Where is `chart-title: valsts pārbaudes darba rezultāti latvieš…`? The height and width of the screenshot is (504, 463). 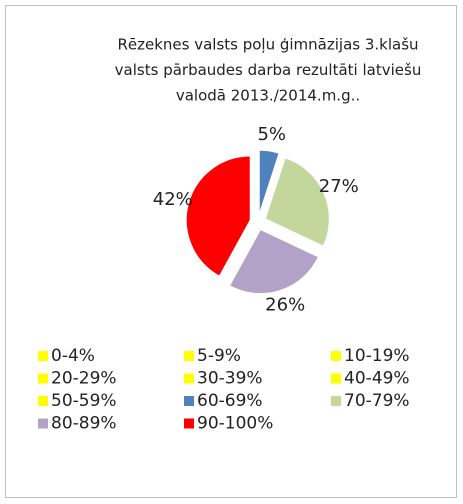
chart-title: valsts pārbaudes darba rezultāti latvieš… is located at coordinates (268, 70).